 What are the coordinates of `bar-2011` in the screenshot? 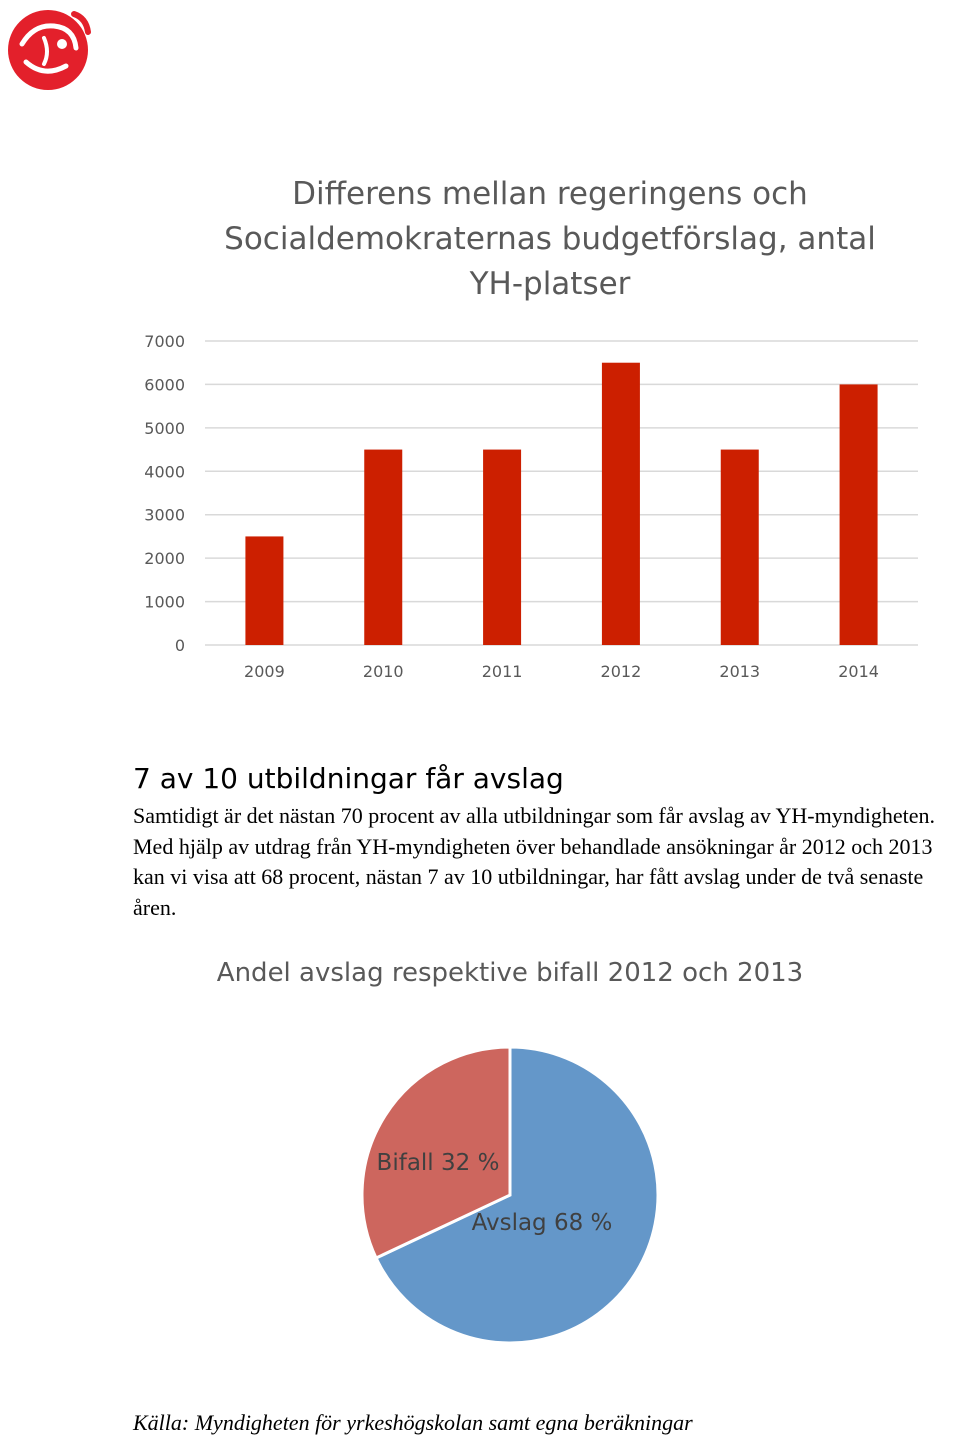 It's located at (502, 547).